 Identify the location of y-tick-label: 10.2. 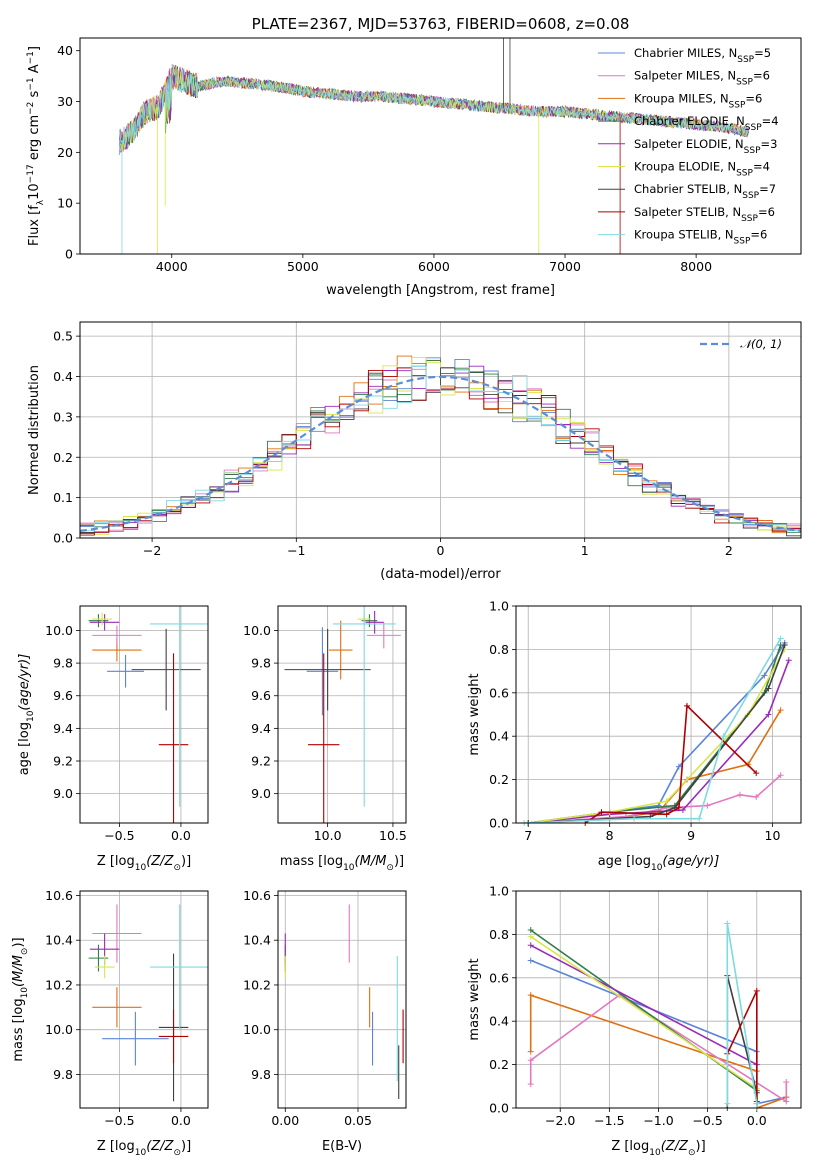
(59, 984).